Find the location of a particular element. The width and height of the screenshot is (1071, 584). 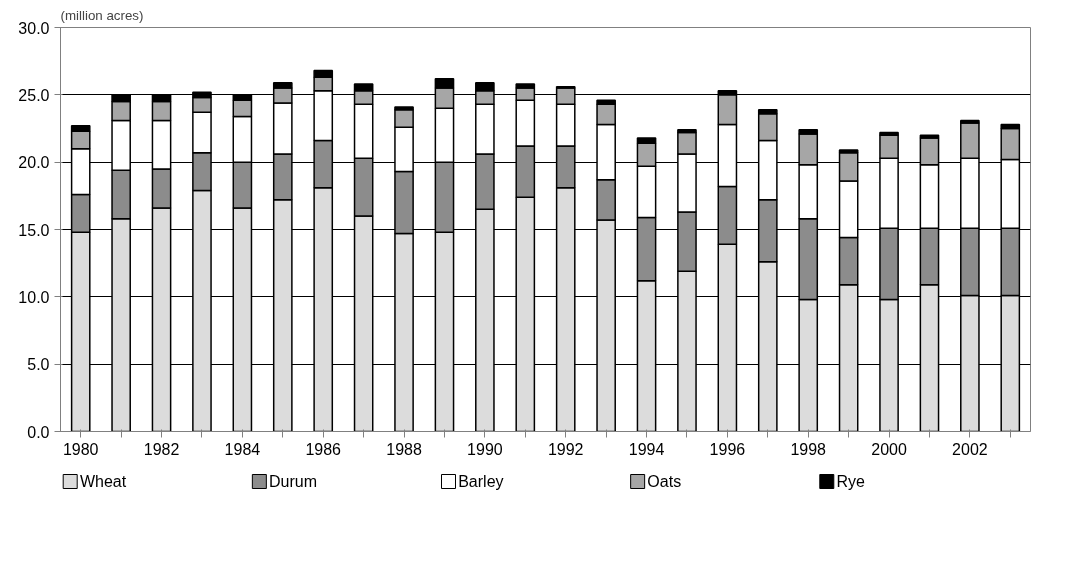

y-tick-label: 15.0 is located at coordinates (34, 230).